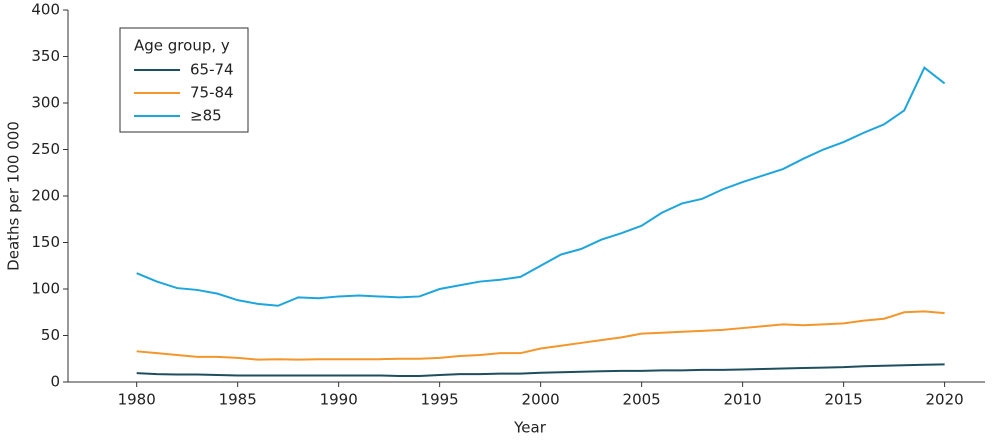 The height and width of the screenshot is (440, 1000). What do you see at coordinates (339, 400) in the screenshot?
I see `x-tick-label: 1990` at bounding box center [339, 400].